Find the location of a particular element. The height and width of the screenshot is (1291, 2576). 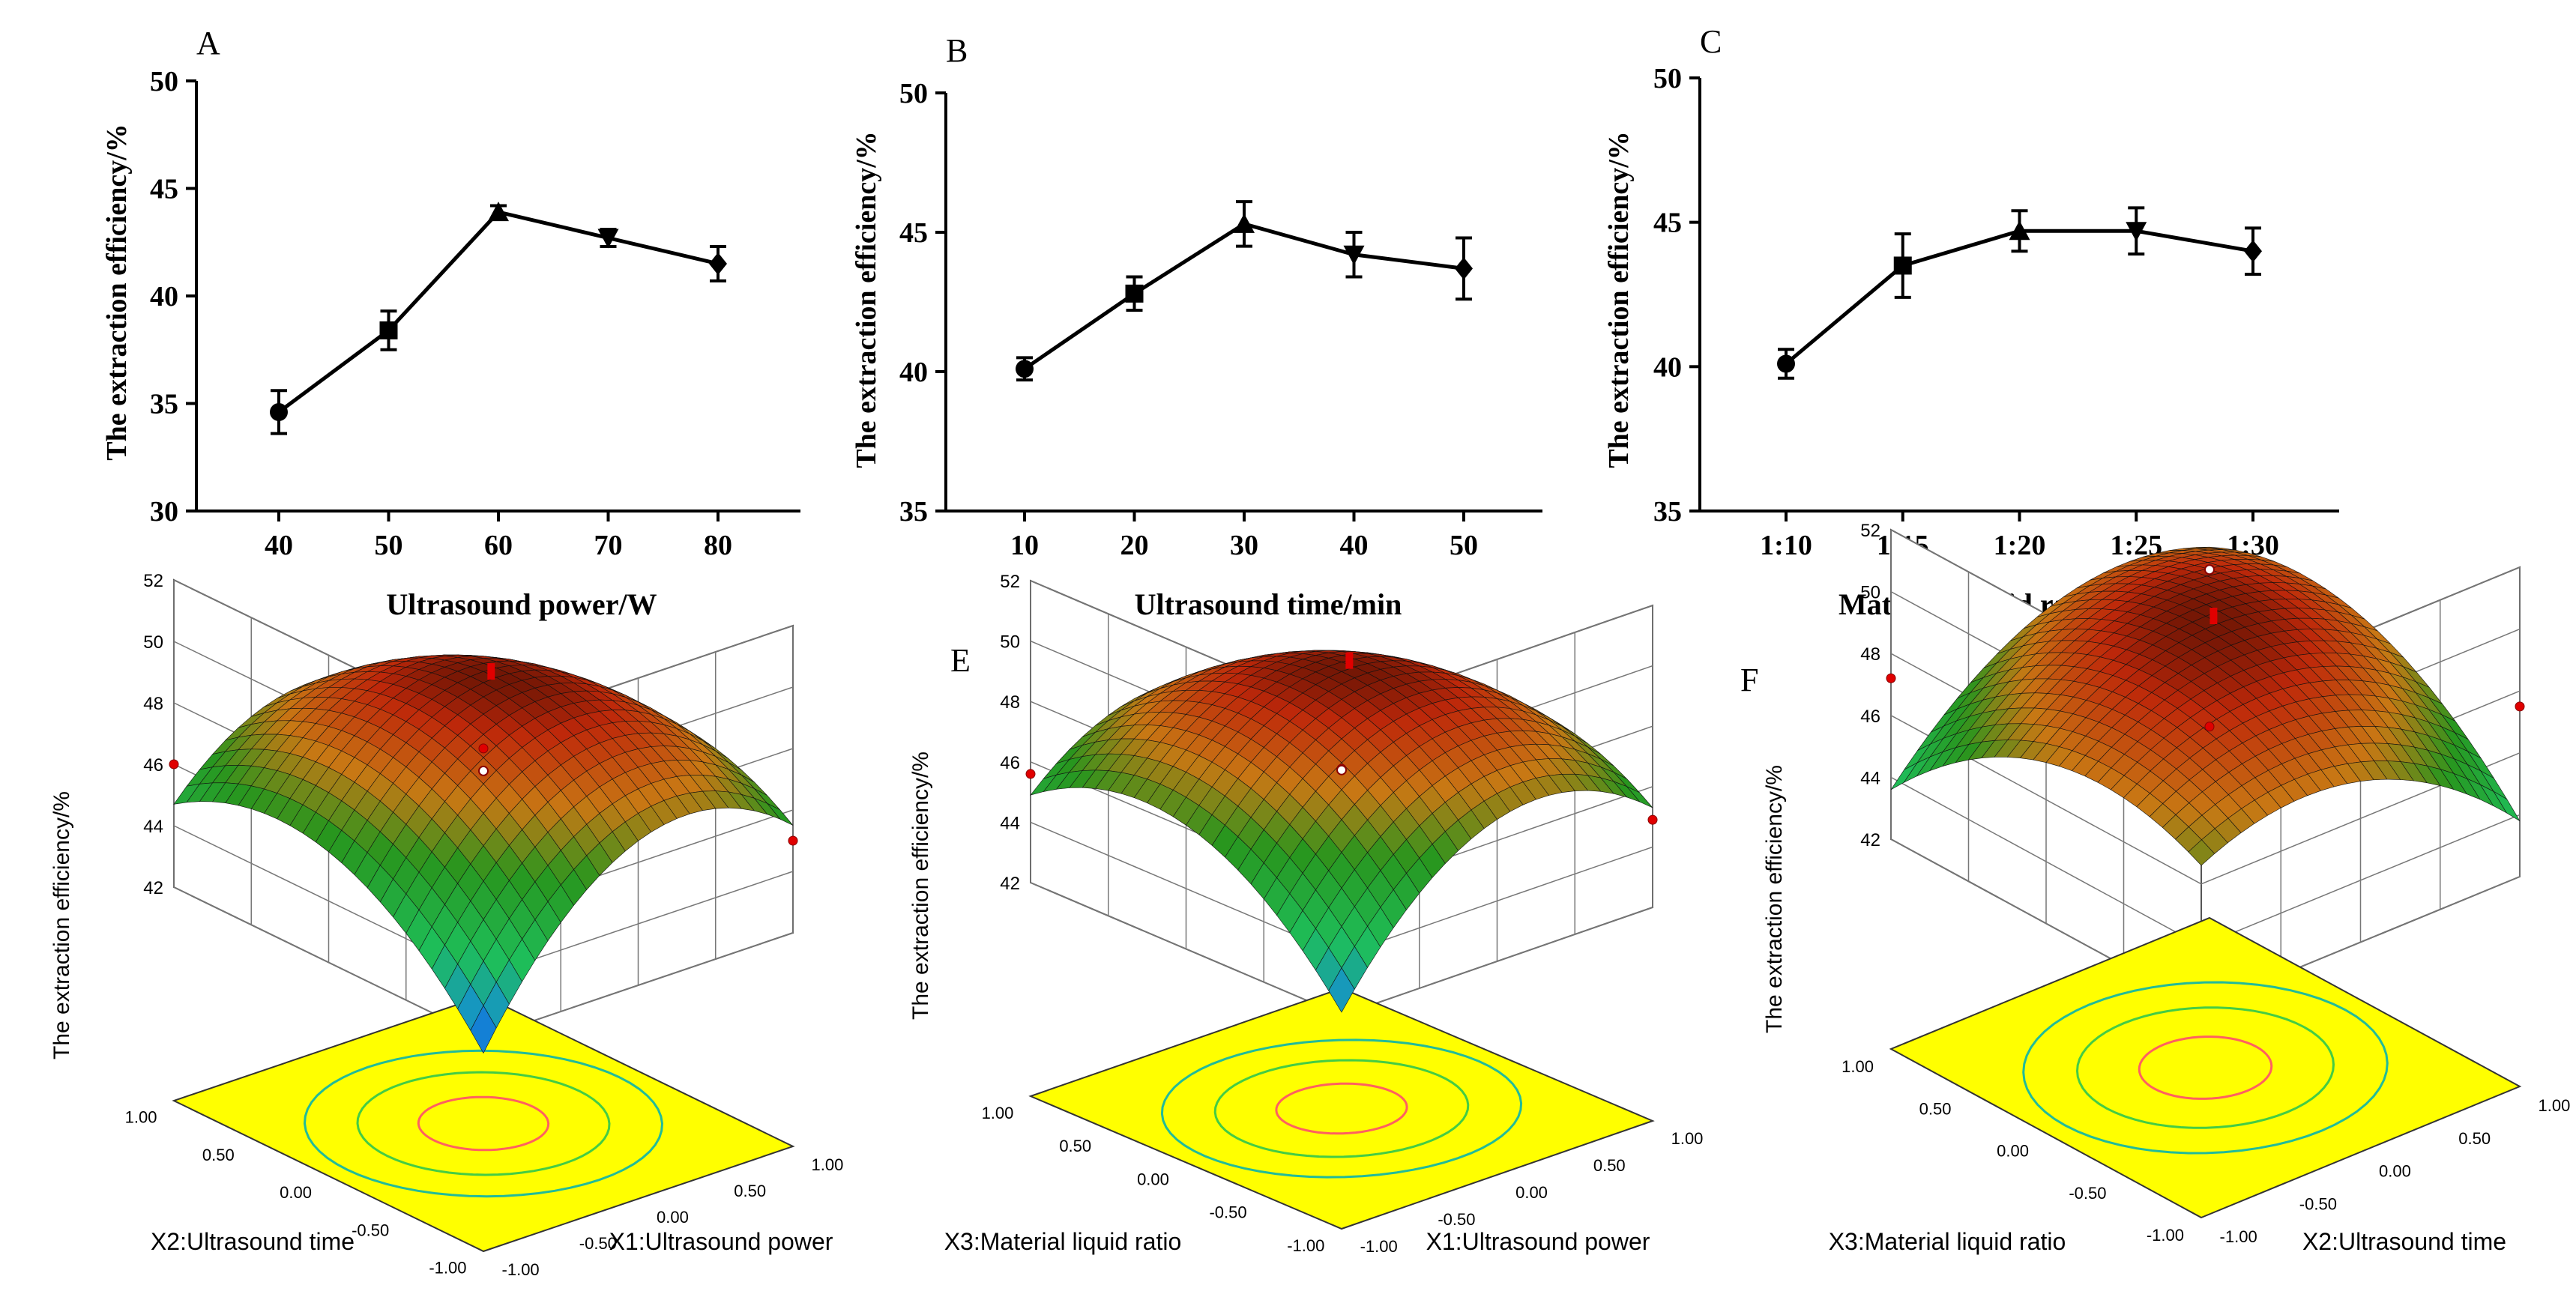

panel-d-y-tick-label: -1.00 is located at coordinates (448, 1268).